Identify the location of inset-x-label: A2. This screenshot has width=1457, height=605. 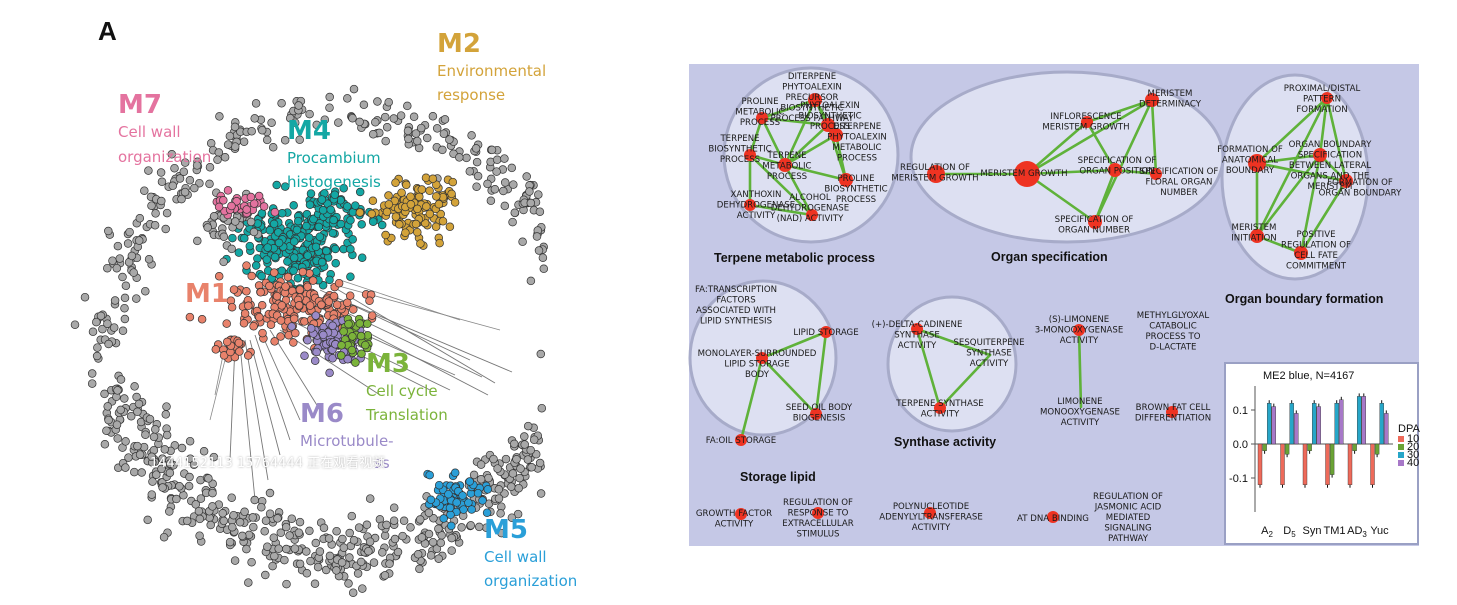
(1267, 532).